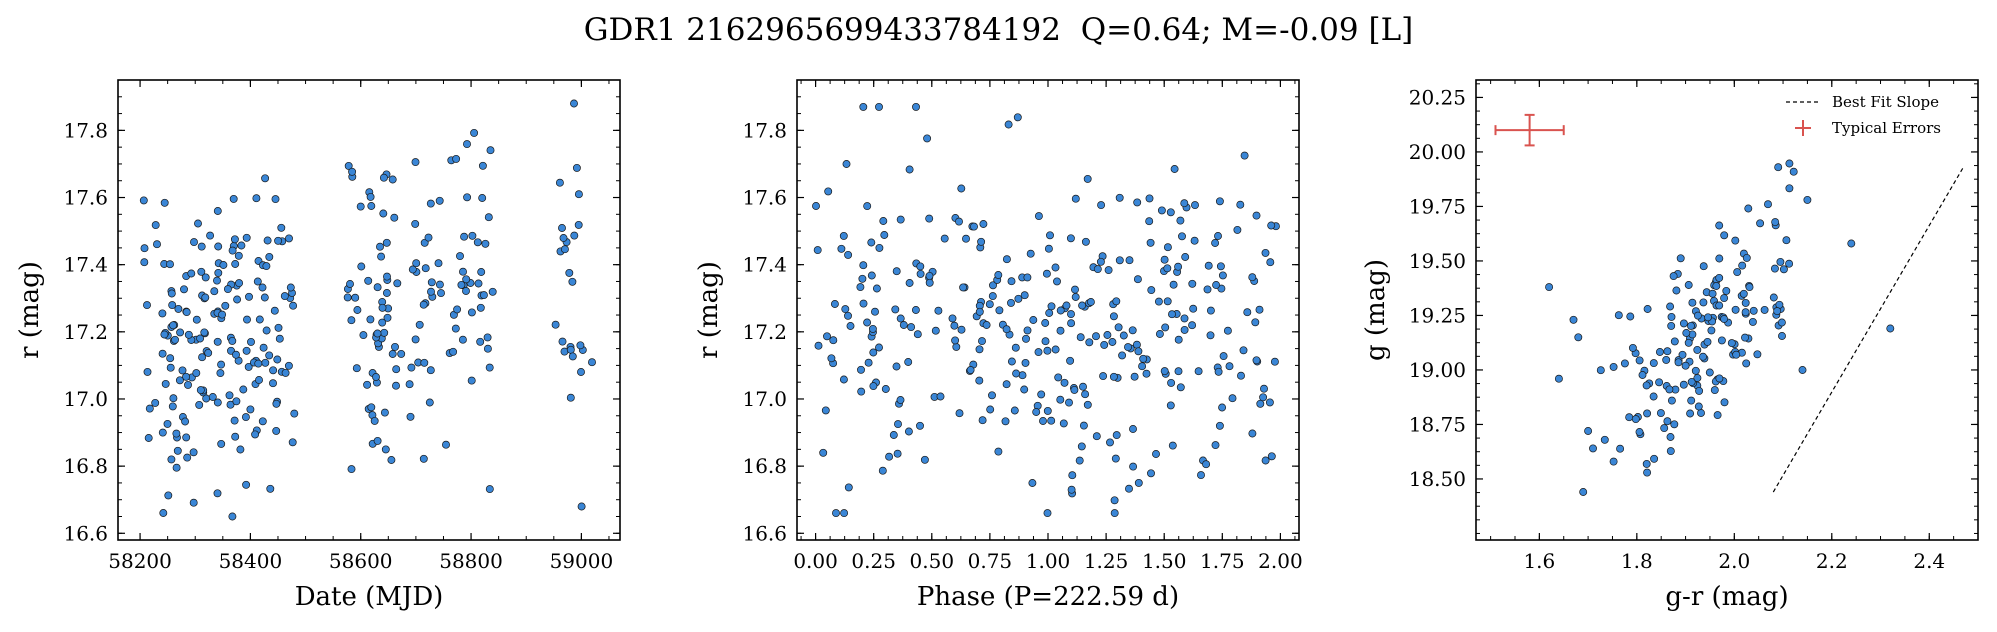 The height and width of the screenshot is (632, 1997). Describe the element at coordinates (1539, 561) in the screenshot. I see `x-tick-label: 1.6` at that location.